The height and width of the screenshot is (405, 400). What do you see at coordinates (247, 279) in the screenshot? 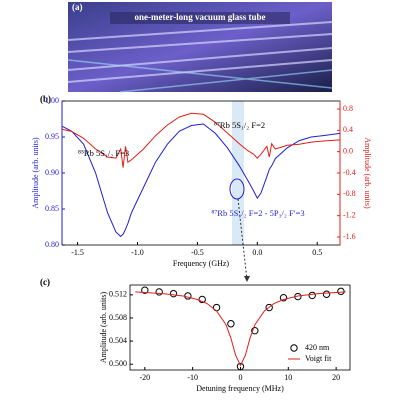
I see `arrow-head` at bounding box center [247, 279].